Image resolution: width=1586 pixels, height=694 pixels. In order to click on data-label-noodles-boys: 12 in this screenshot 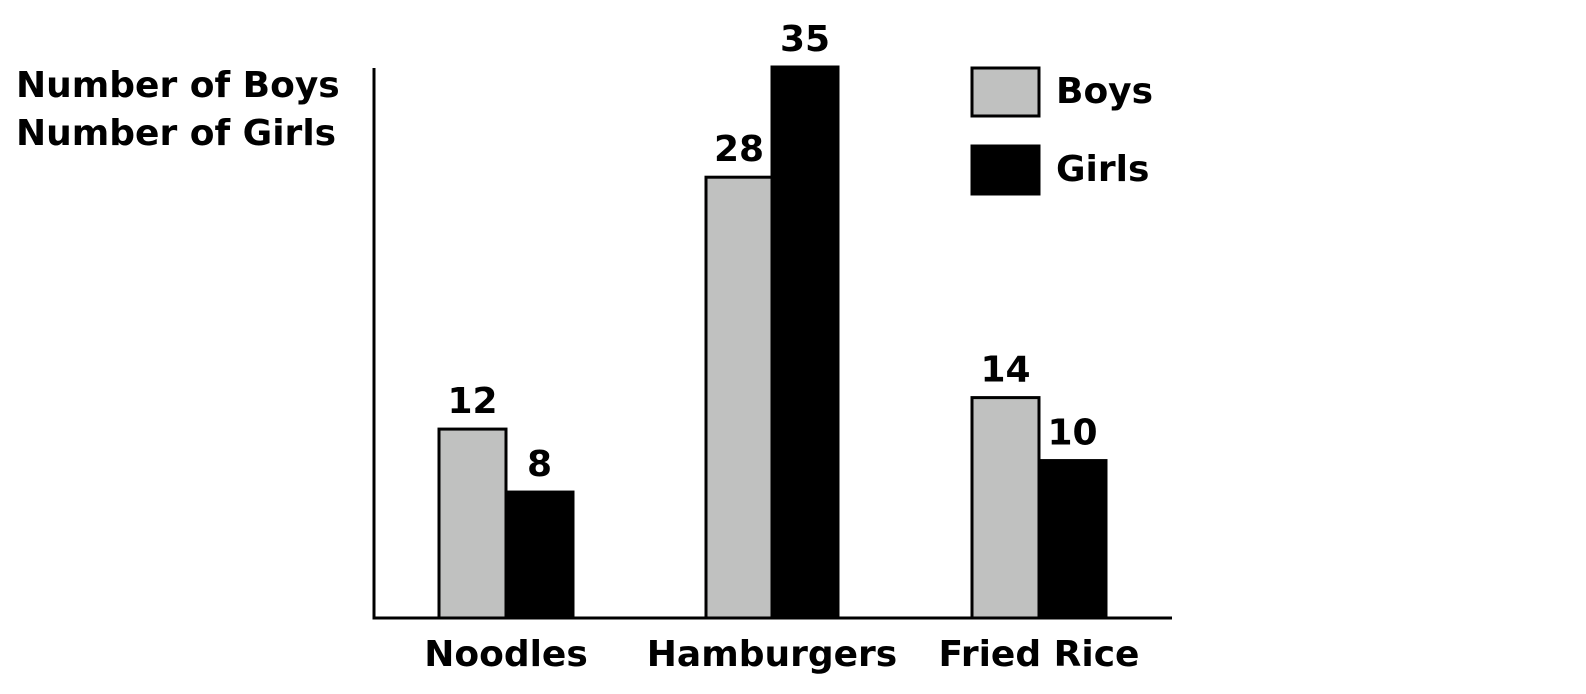, I will do `click(472, 401)`.